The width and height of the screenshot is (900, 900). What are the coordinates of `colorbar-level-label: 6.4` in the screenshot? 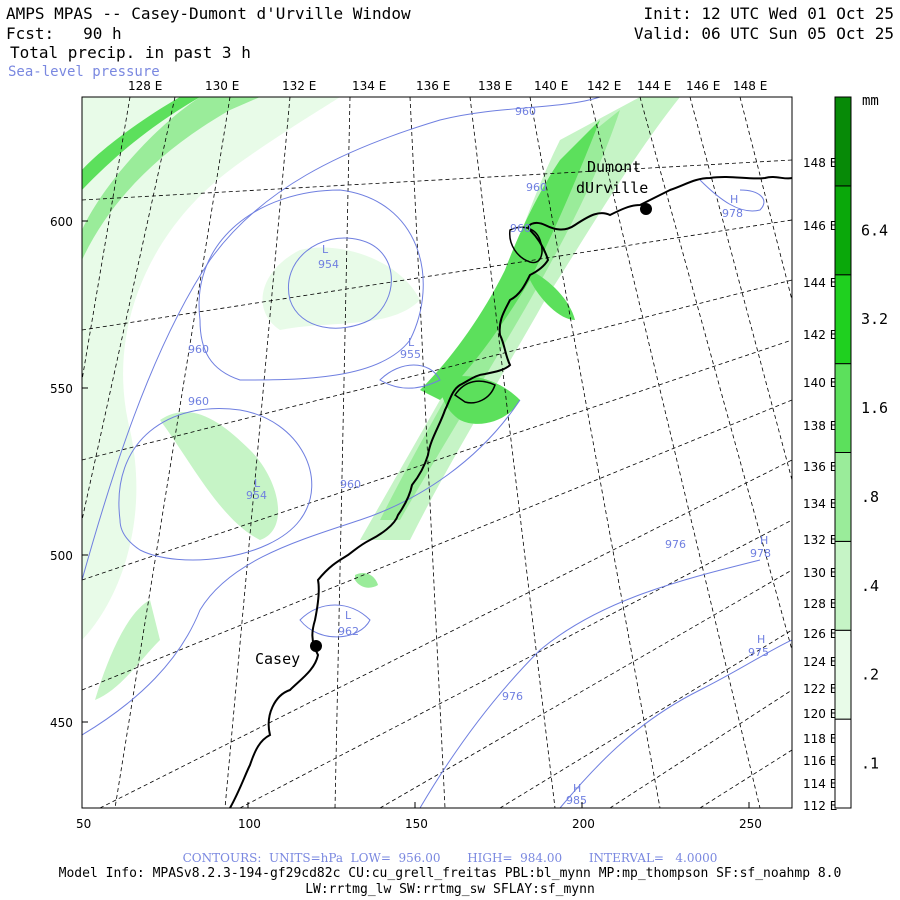 It's located at (874, 230).